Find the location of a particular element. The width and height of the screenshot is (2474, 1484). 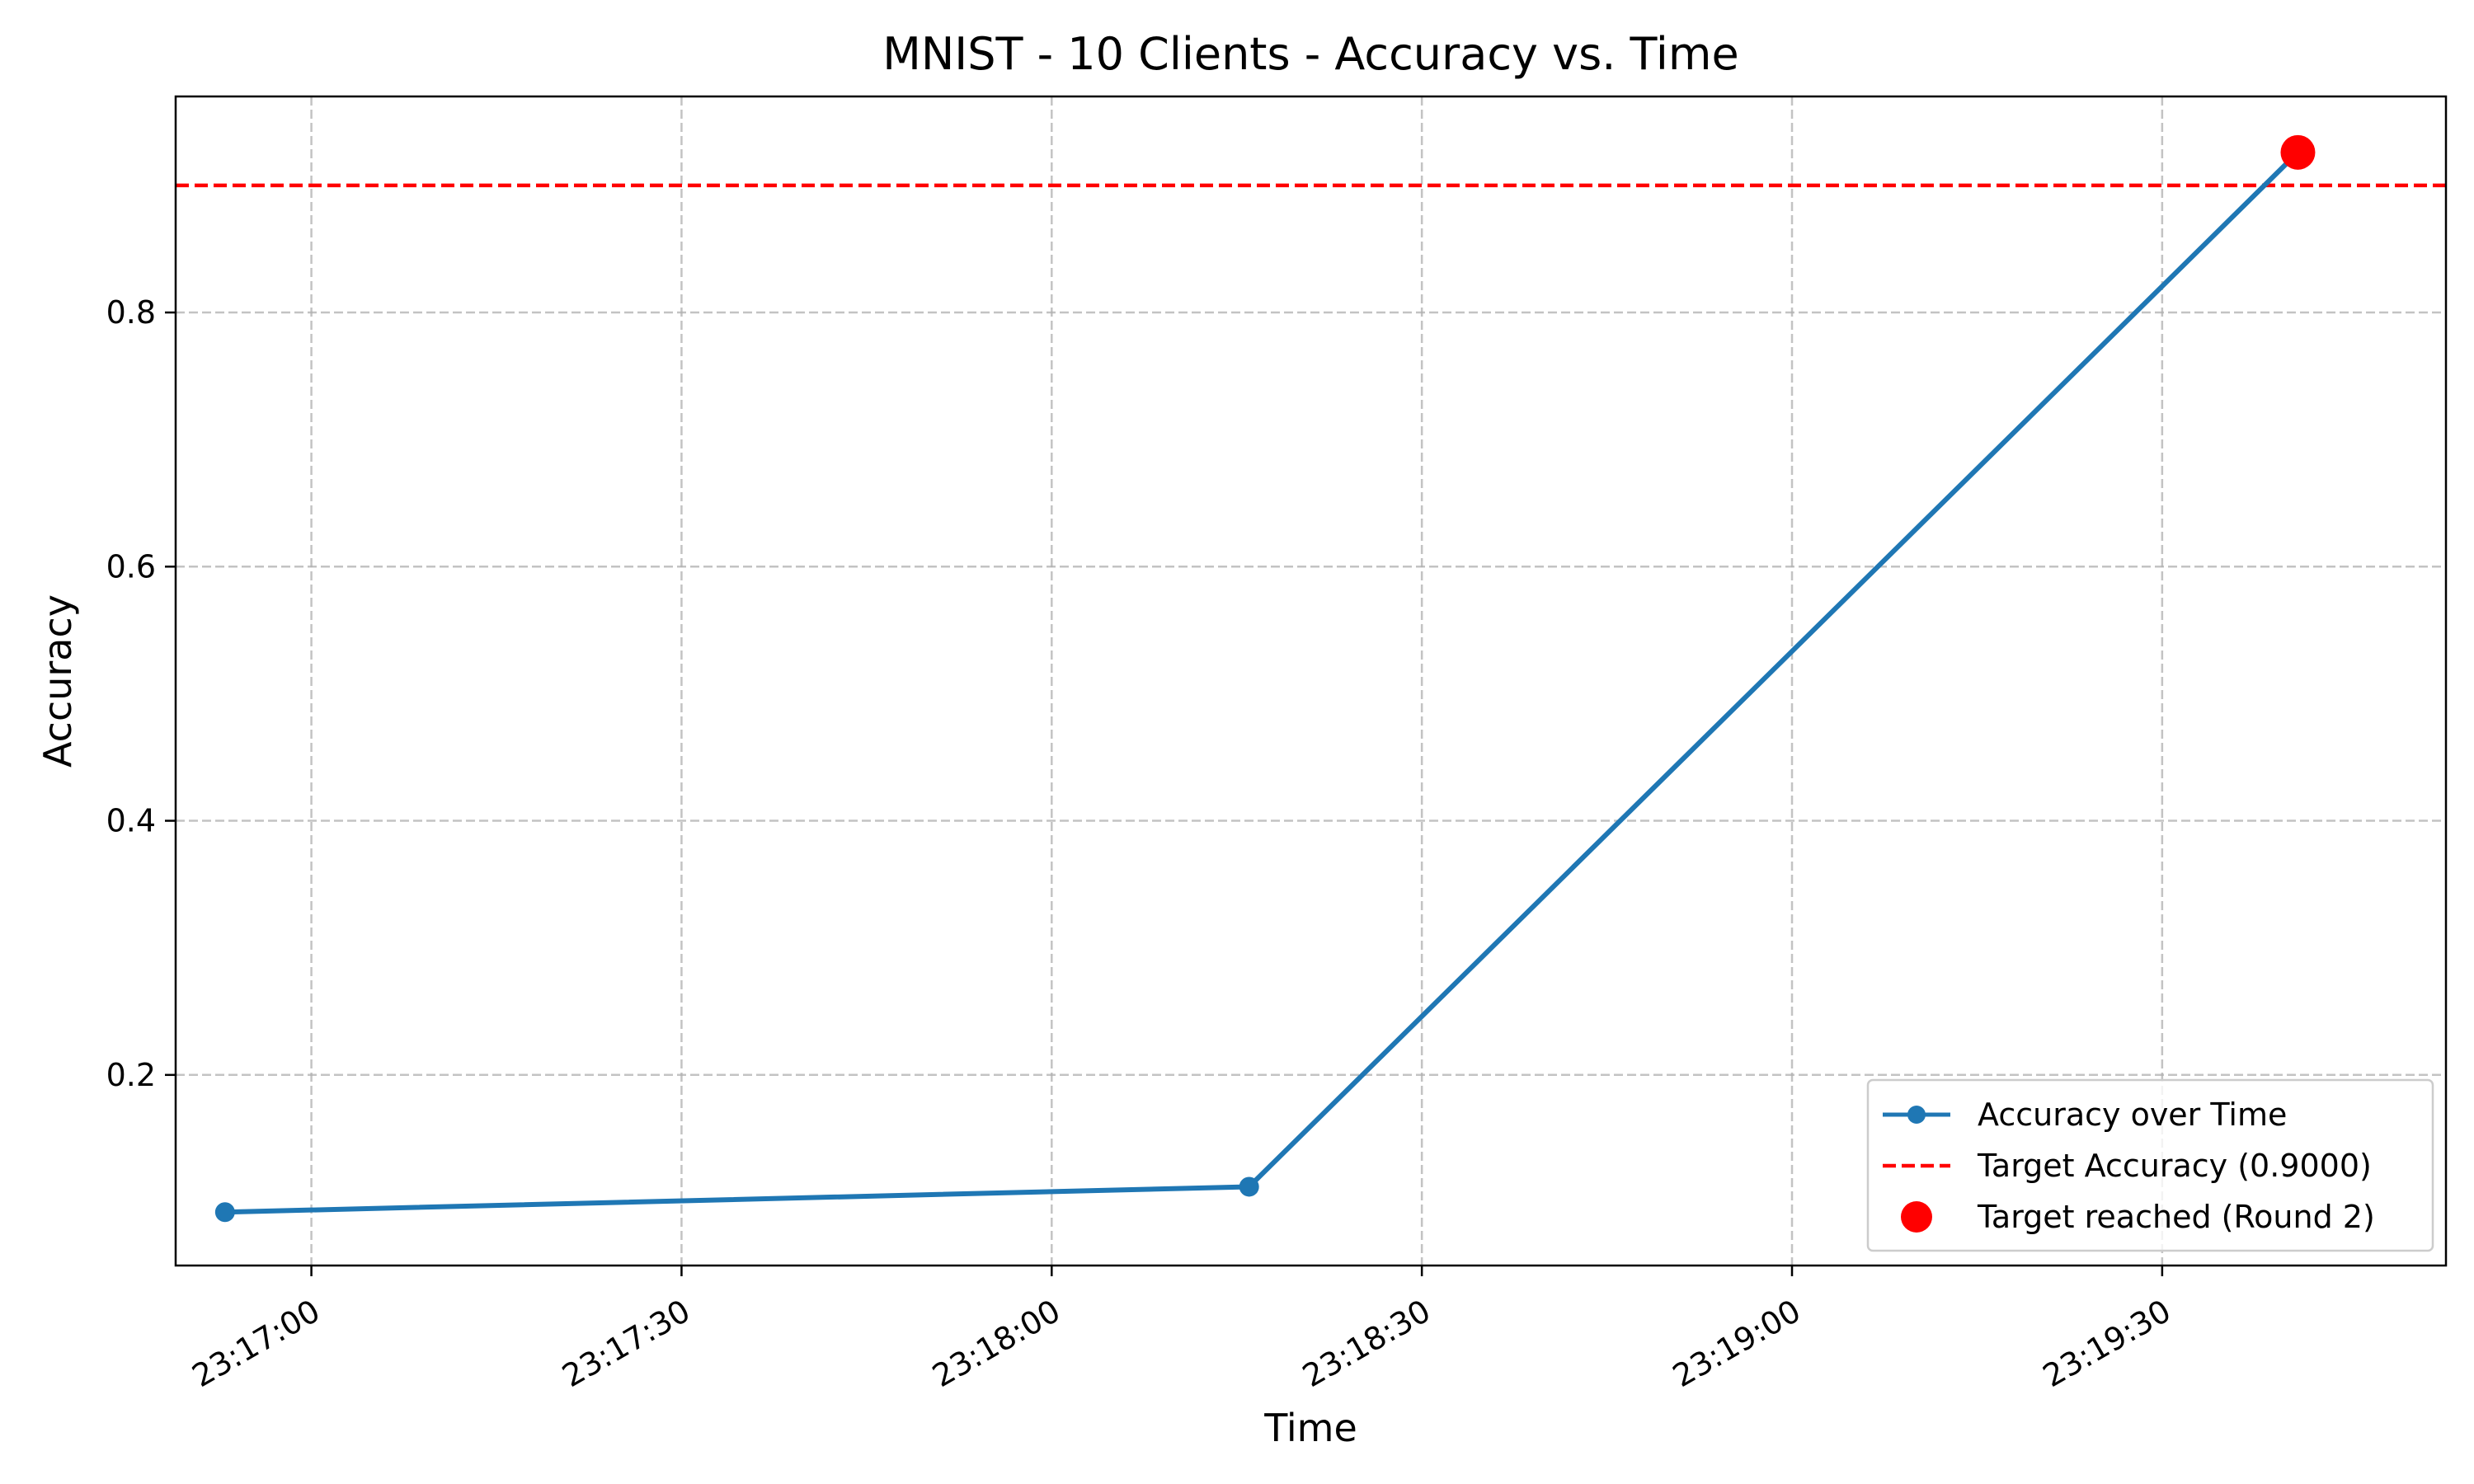

x-tick-label: 23:18:30 is located at coordinates (1366, 1343).